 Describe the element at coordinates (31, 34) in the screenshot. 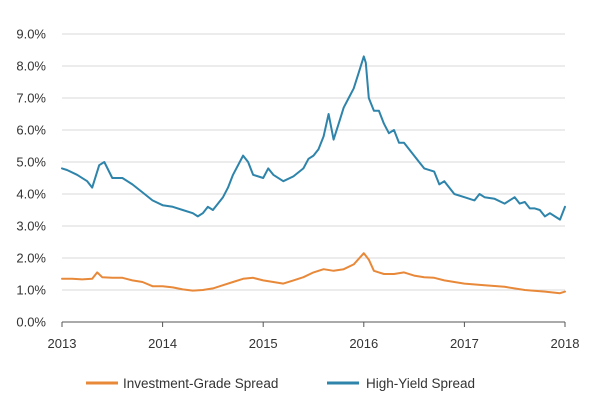

I see `y-tick-label: 9.0%` at that location.